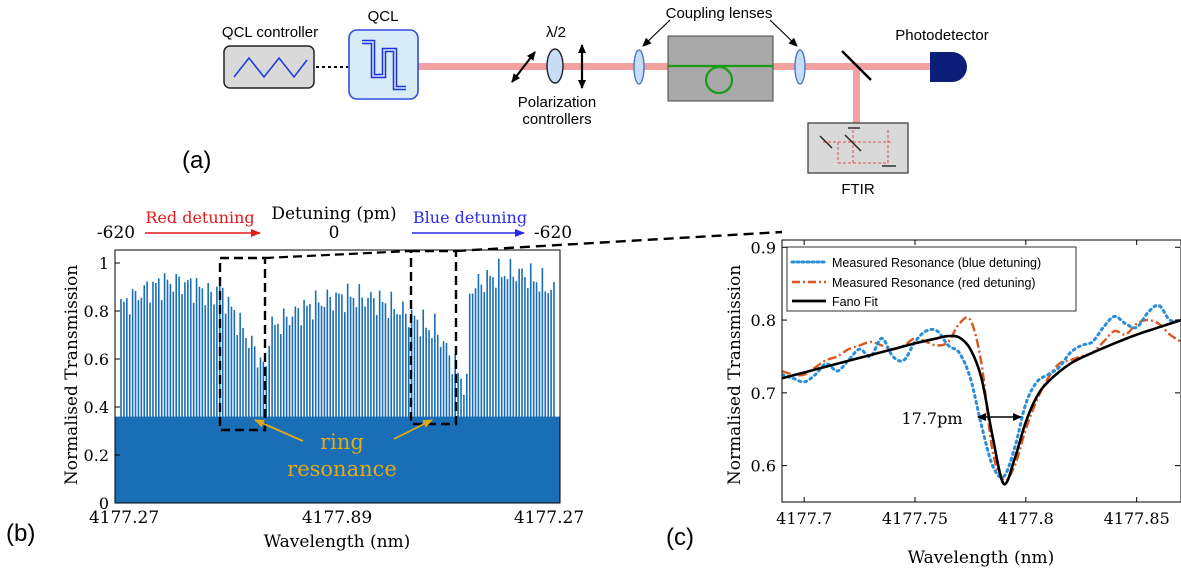 This screenshot has height=570, width=1181. What do you see at coordinates (936, 263) in the screenshot?
I see `legend-label-blue: Measured Resonance (blue detuning)` at bounding box center [936, 263].